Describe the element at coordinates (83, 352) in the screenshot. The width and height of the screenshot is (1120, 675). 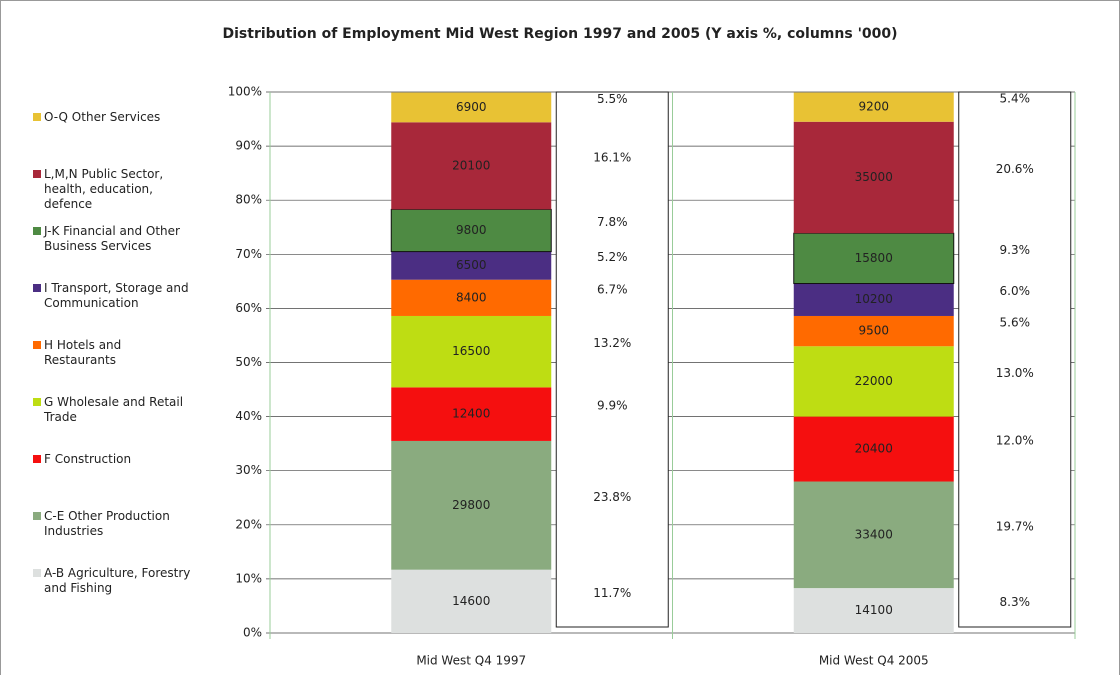
I see `legend-label: H Hotels and Restaurants` at that location.